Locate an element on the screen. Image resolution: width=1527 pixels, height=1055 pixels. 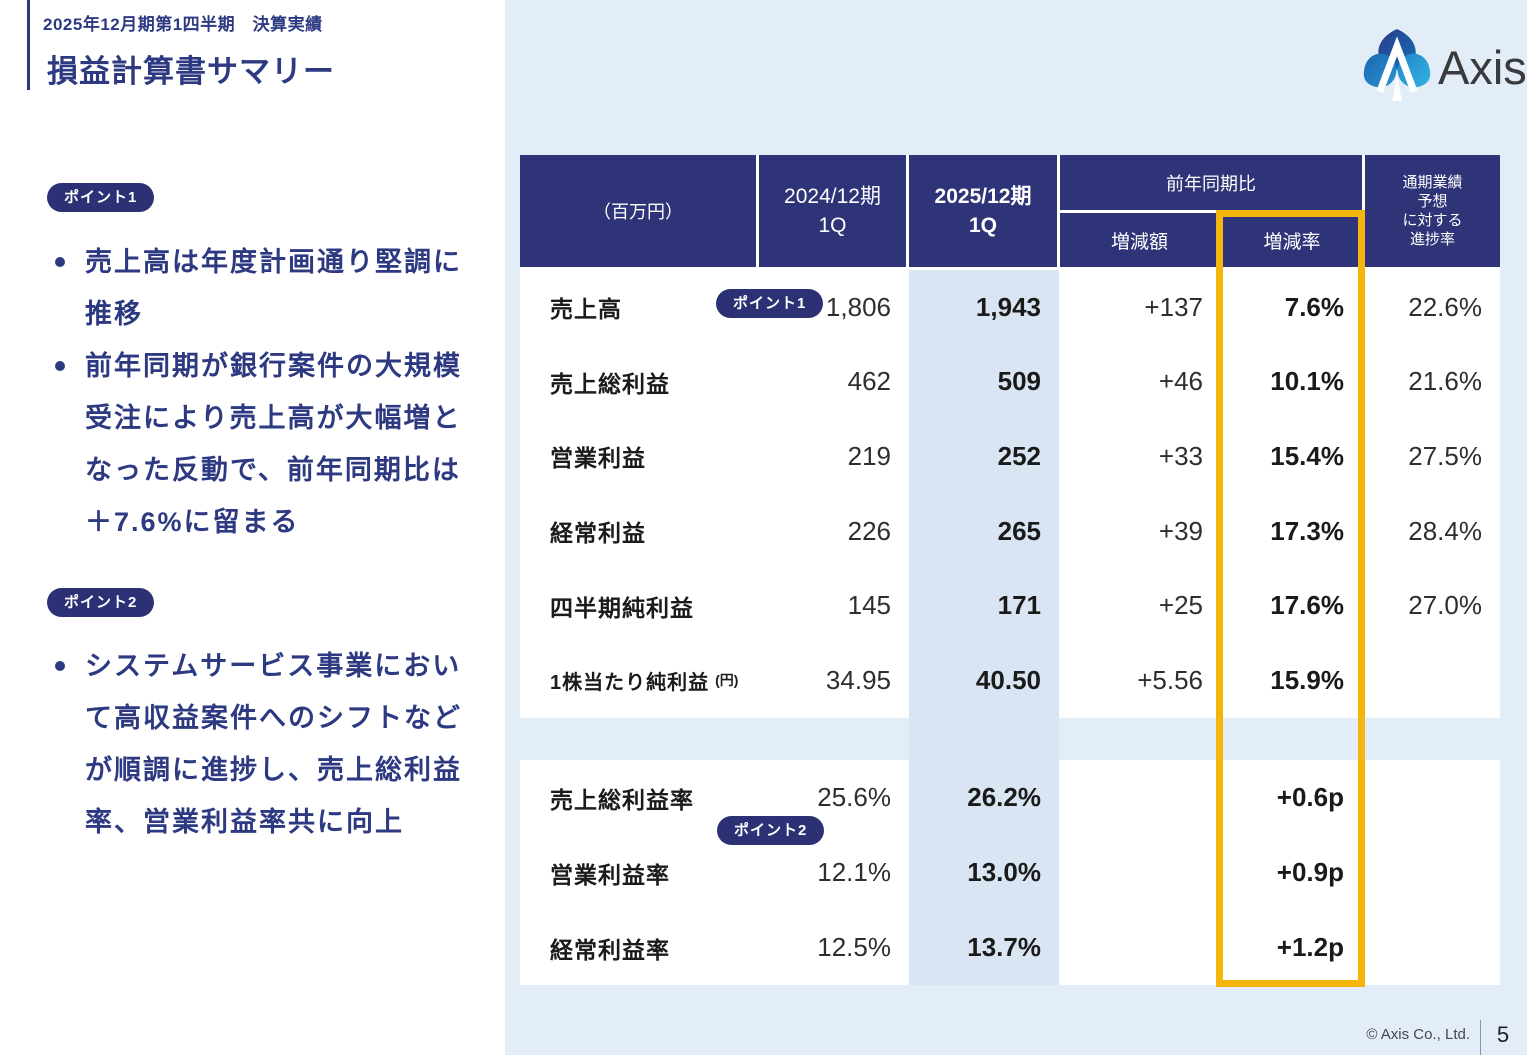
point2-badge: ポイント2 is located at coordinates (101, 602).